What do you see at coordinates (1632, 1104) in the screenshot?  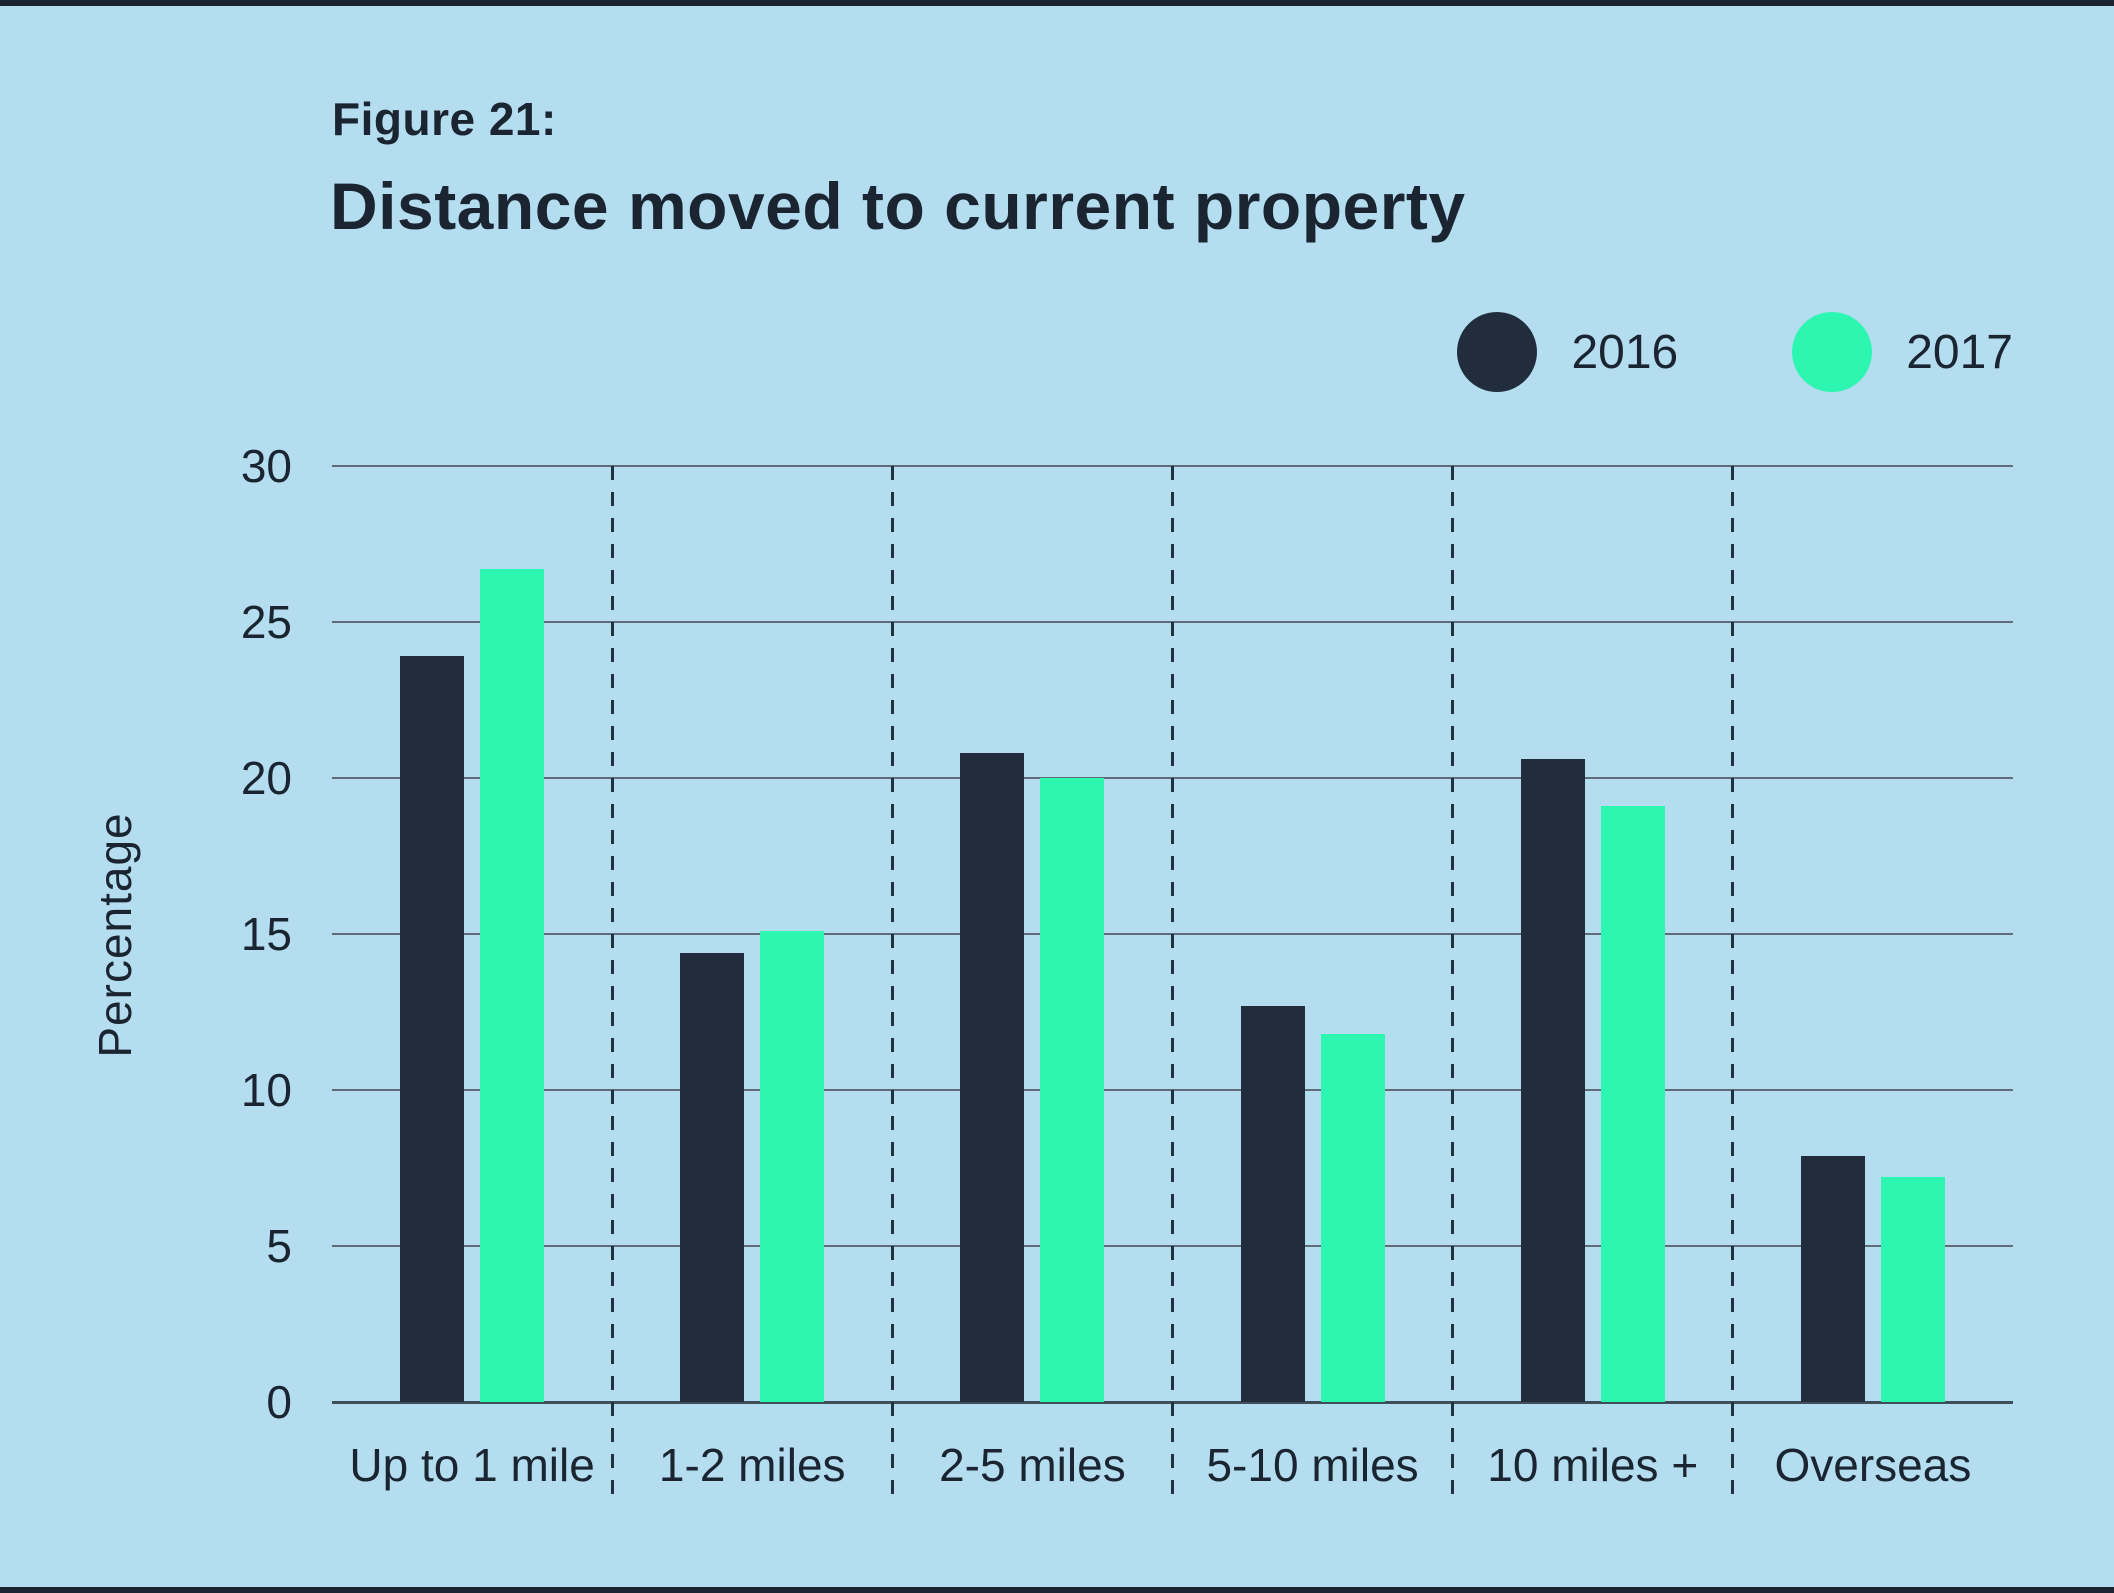 I see `bar-2017-10-miles` at bounding box center [1632, 1104].